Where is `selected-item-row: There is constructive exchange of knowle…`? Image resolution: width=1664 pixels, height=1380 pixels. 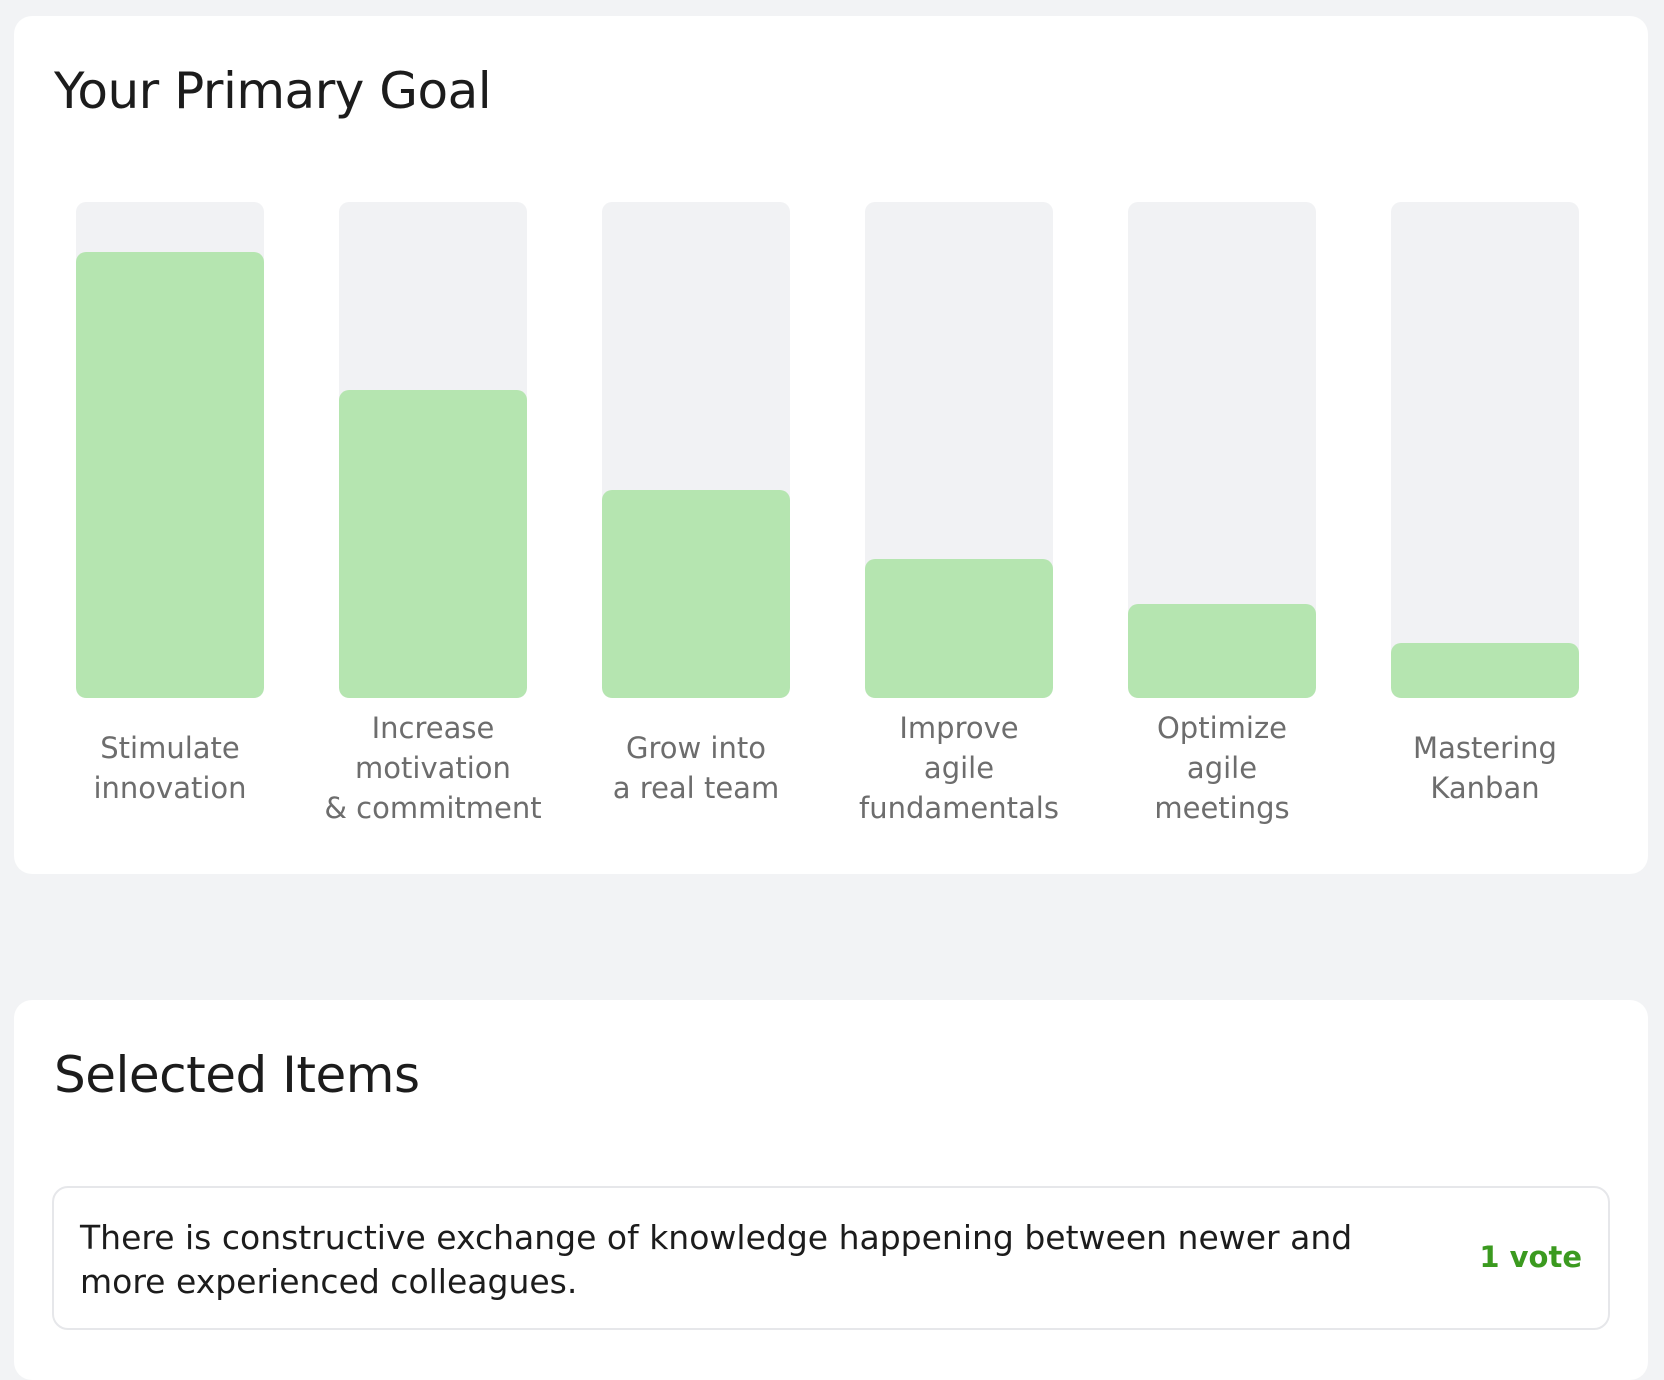
selected-item-row: There is constructive exchange of knowle… is located at coordinates (831, 1258).